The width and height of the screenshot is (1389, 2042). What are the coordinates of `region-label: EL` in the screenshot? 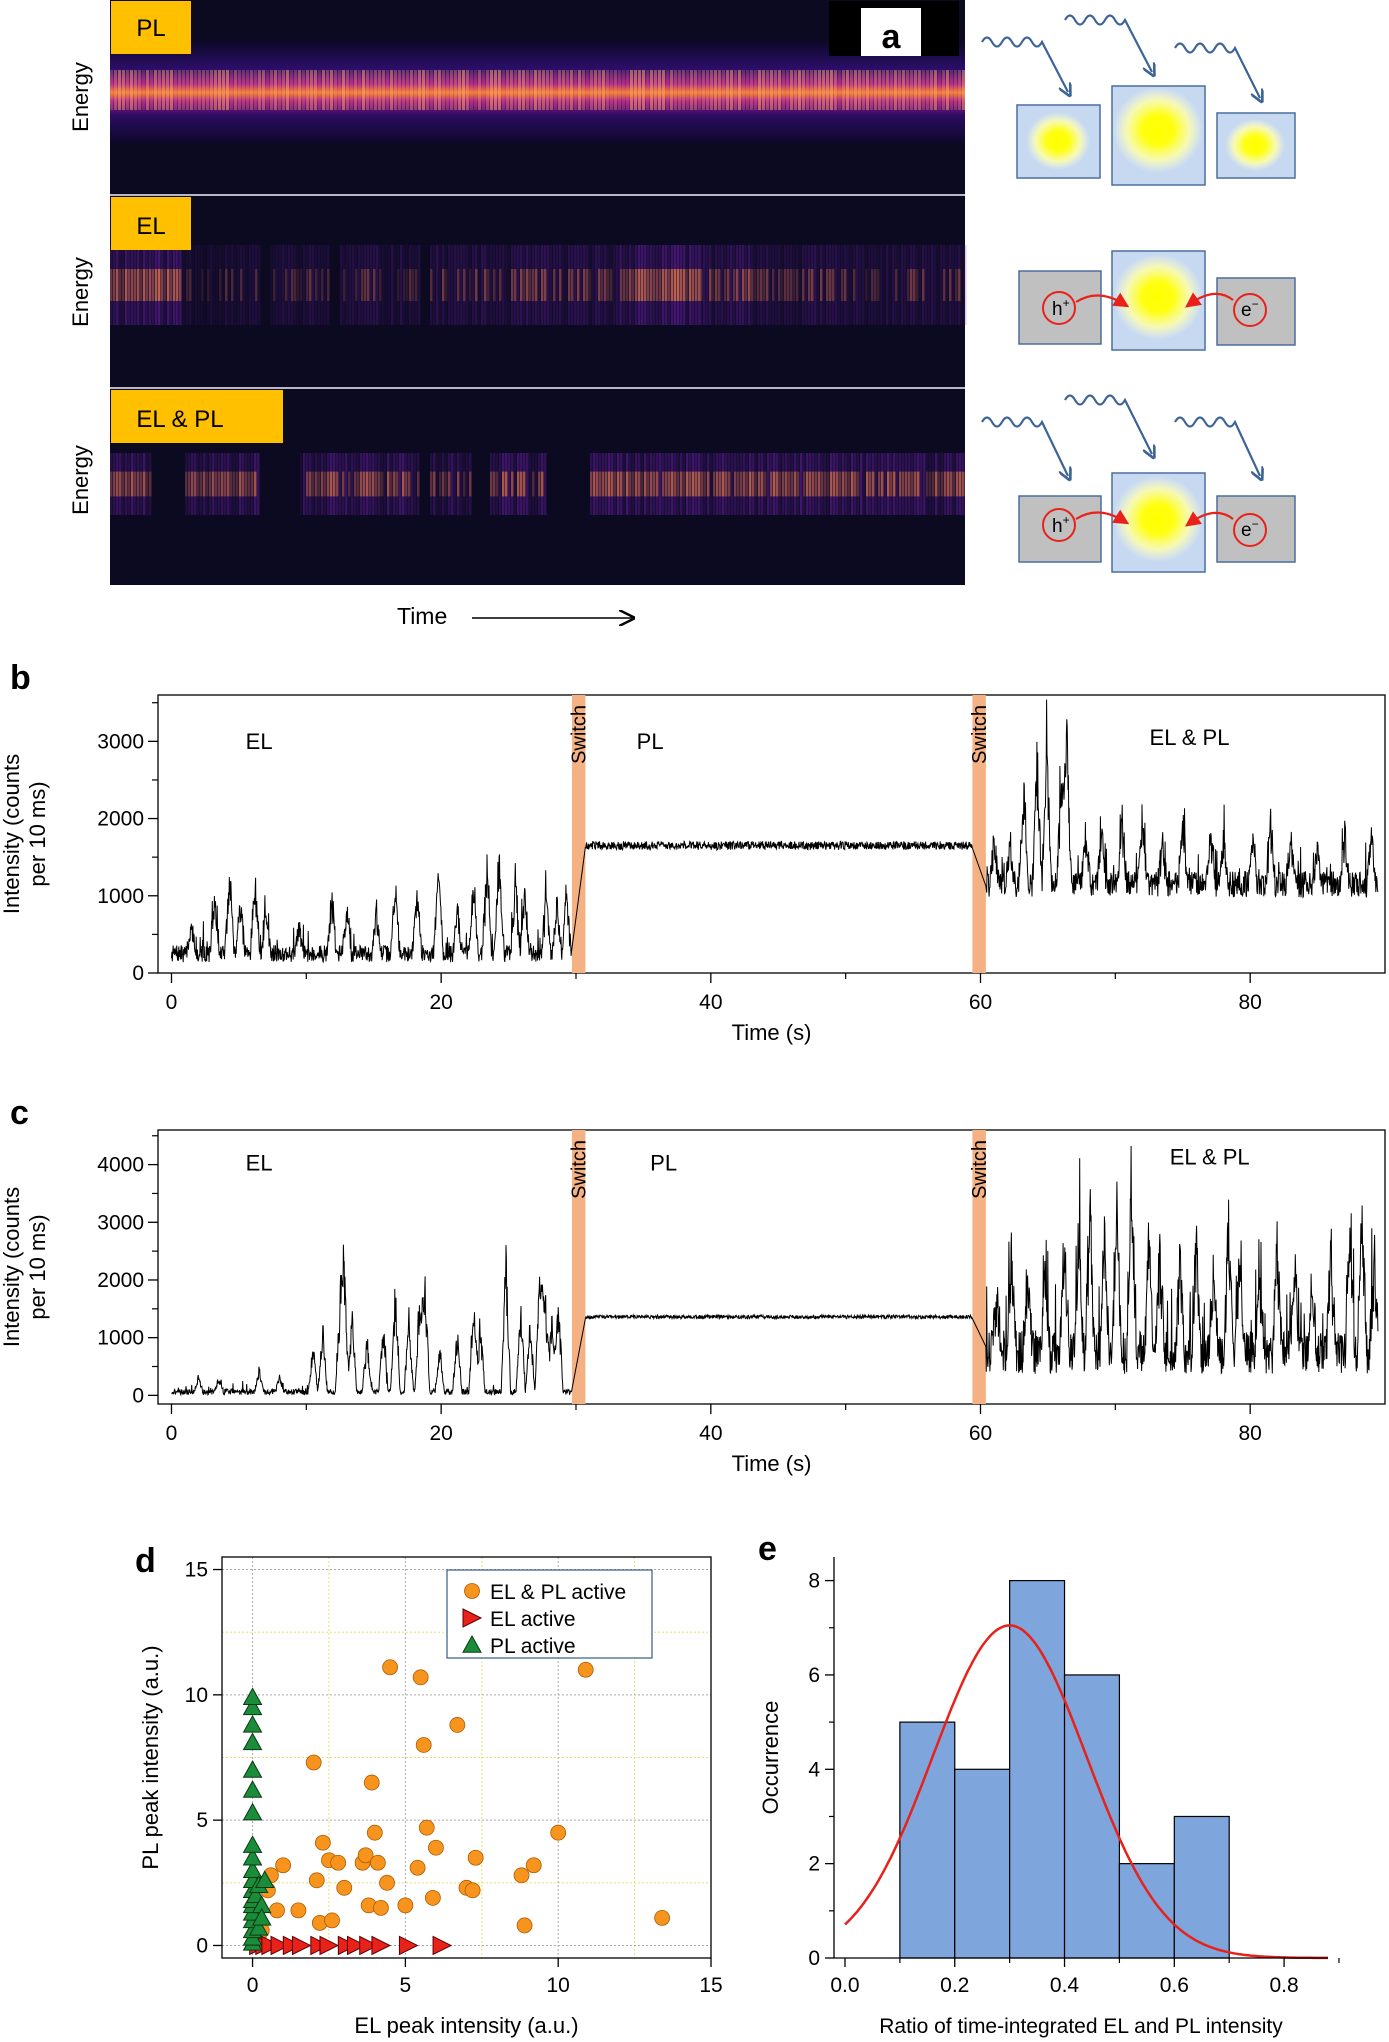 It's located at (259, 1162).